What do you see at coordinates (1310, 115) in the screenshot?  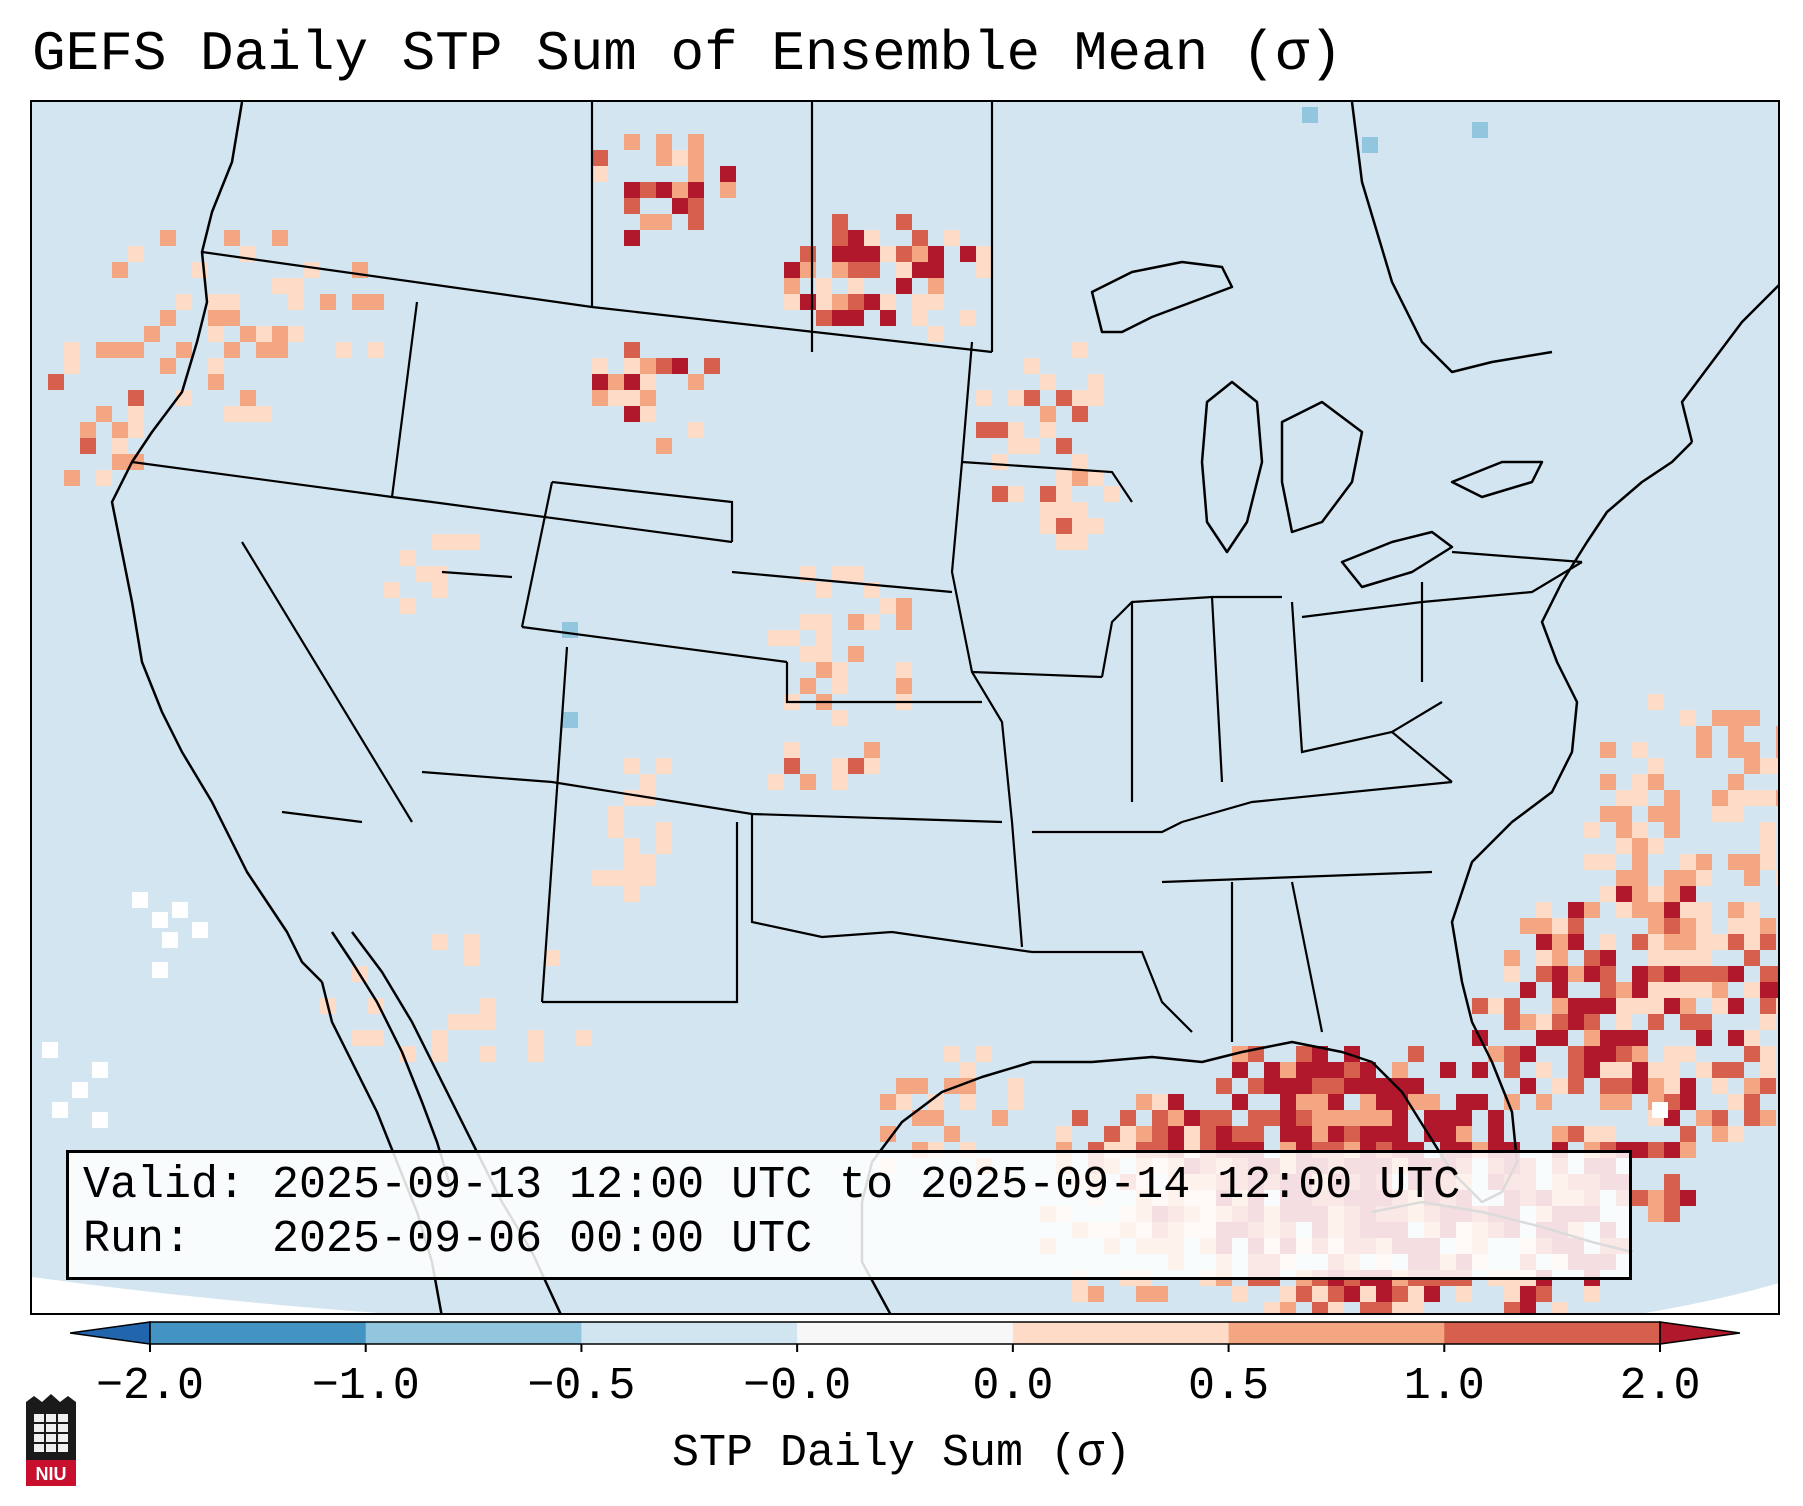 I see `anomaly-cell-negative` at bounding box center [1310, 115].